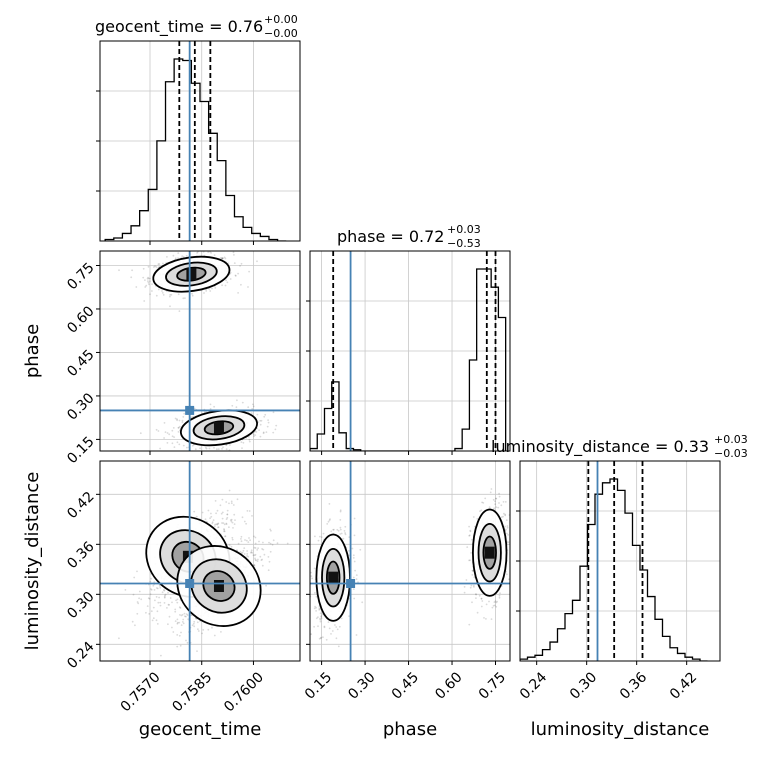 The image size is (760, 760). Describe the element at coordinates (583, 685) in the screenshot. I see `x-tick-label: 0.30` at that location.